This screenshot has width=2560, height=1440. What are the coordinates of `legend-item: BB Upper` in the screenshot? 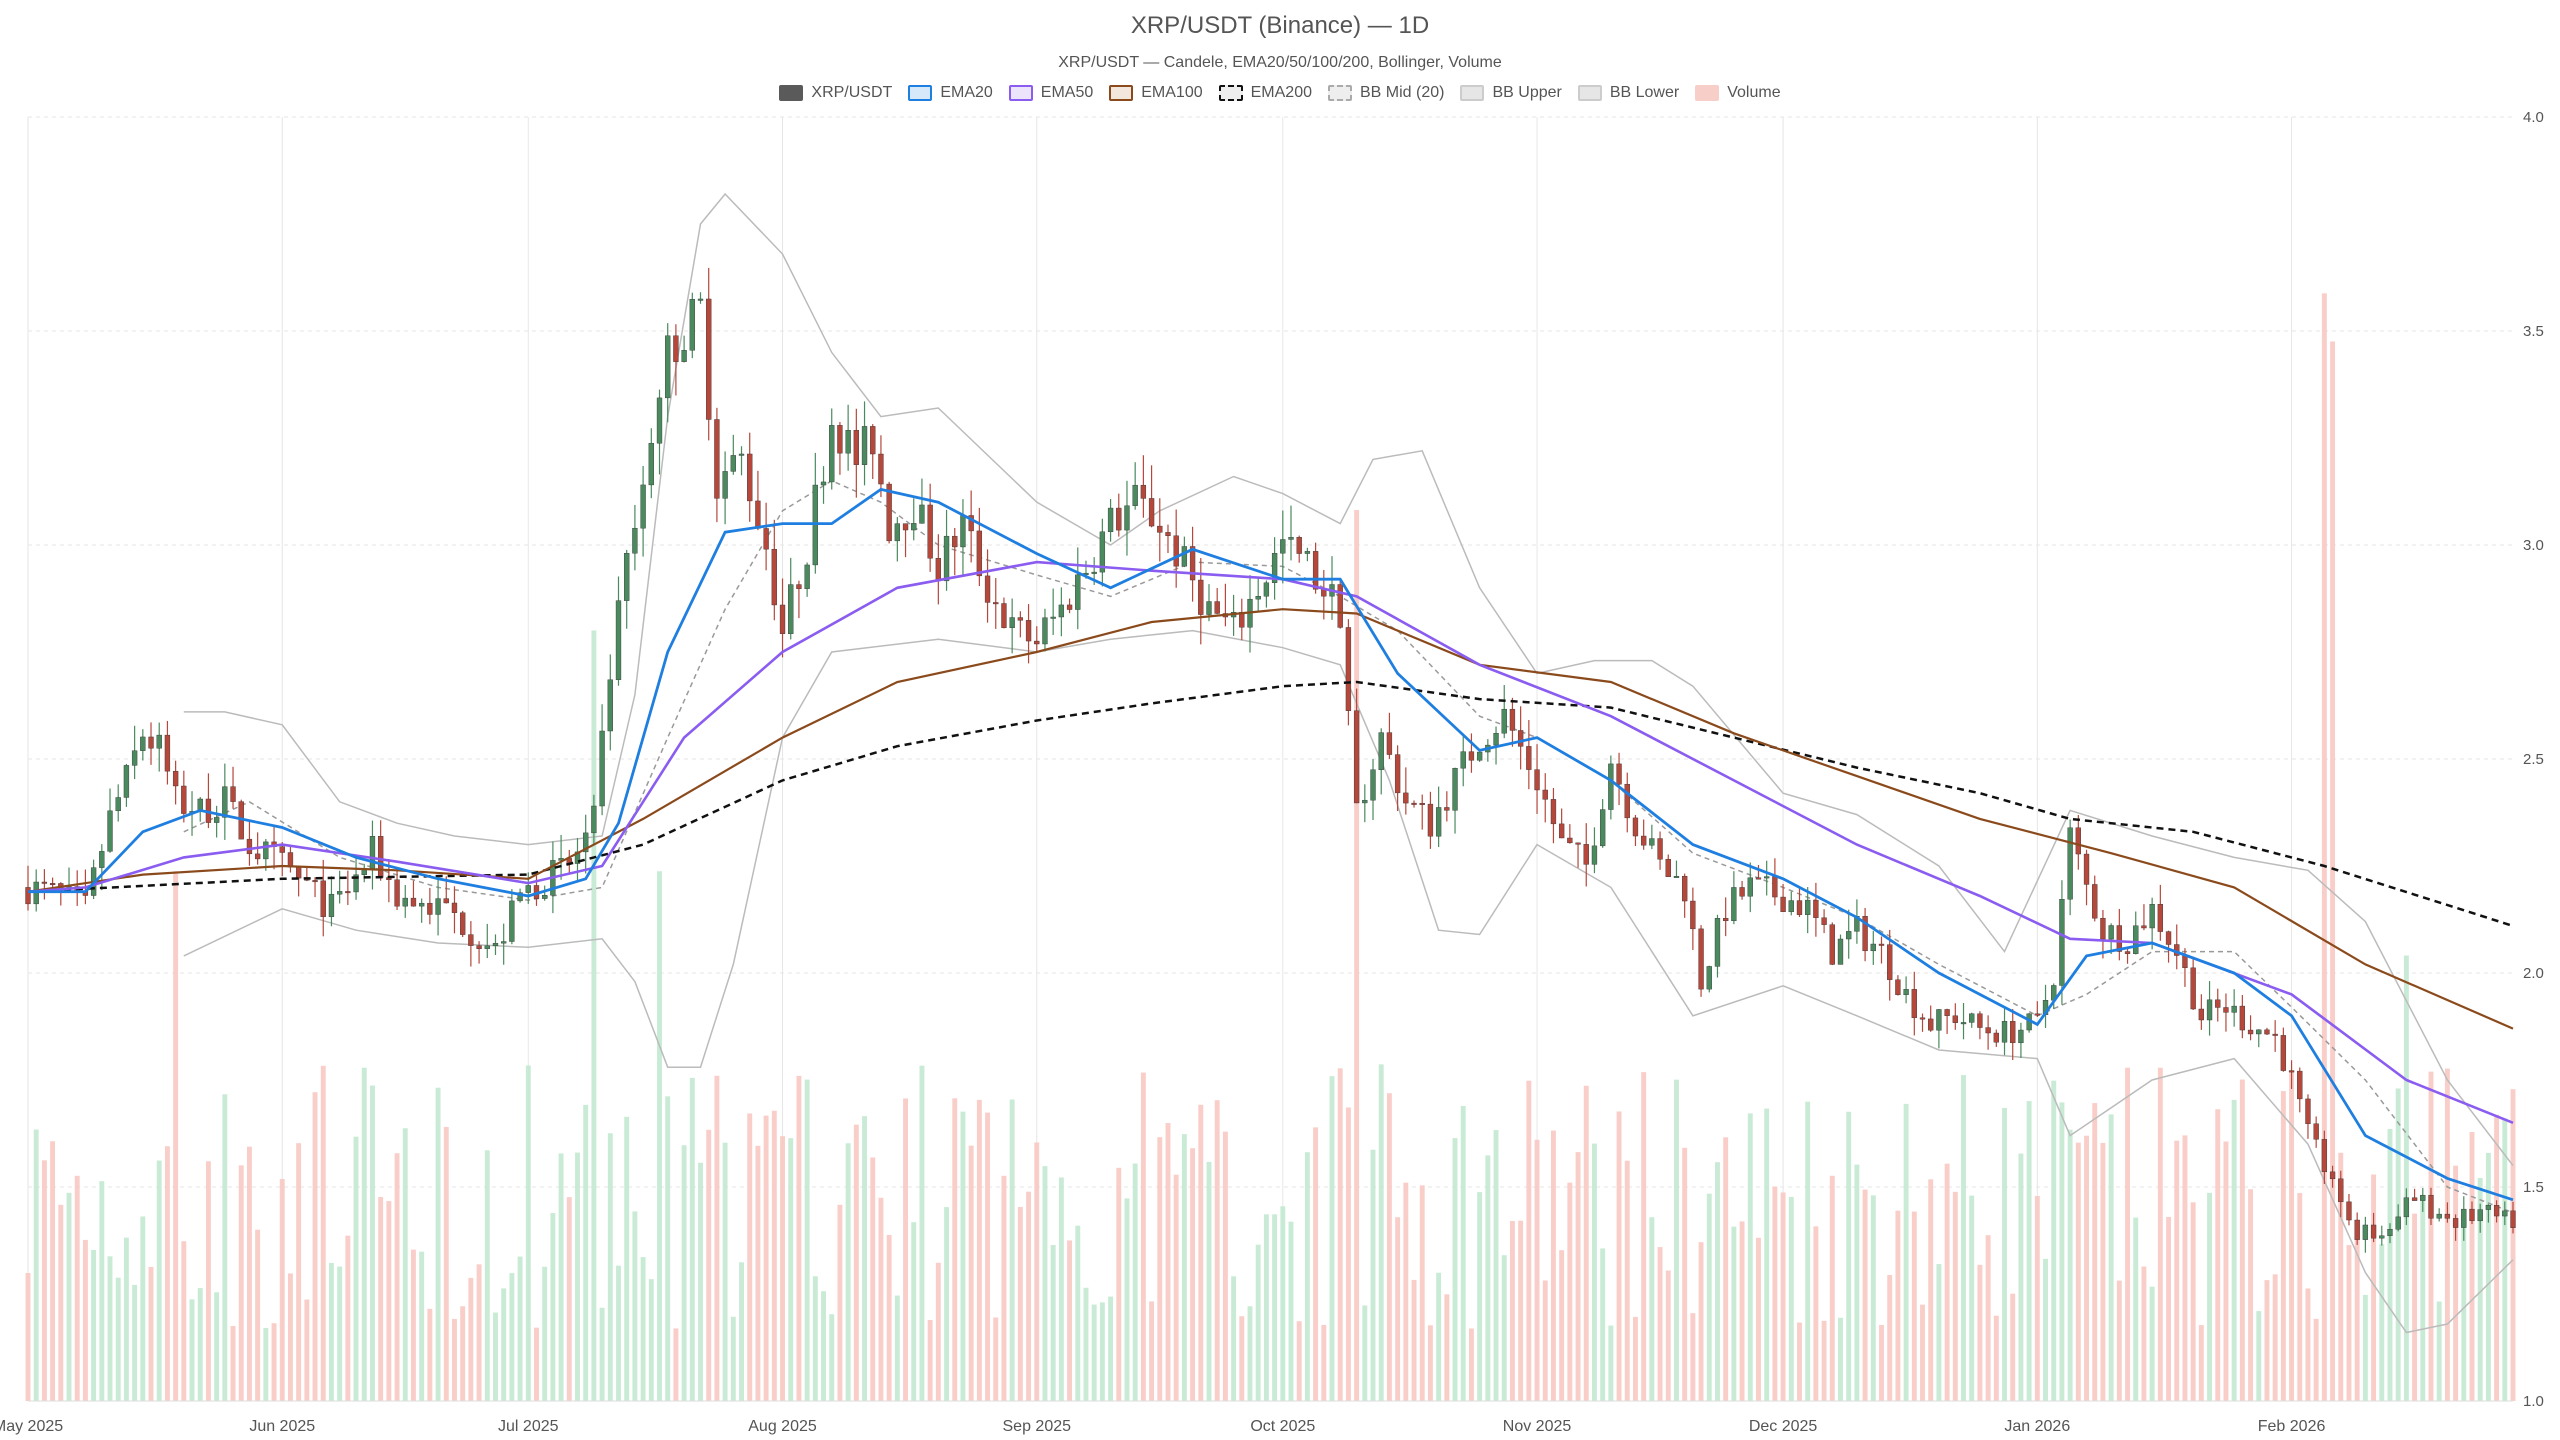 It's located at (1511, 93).